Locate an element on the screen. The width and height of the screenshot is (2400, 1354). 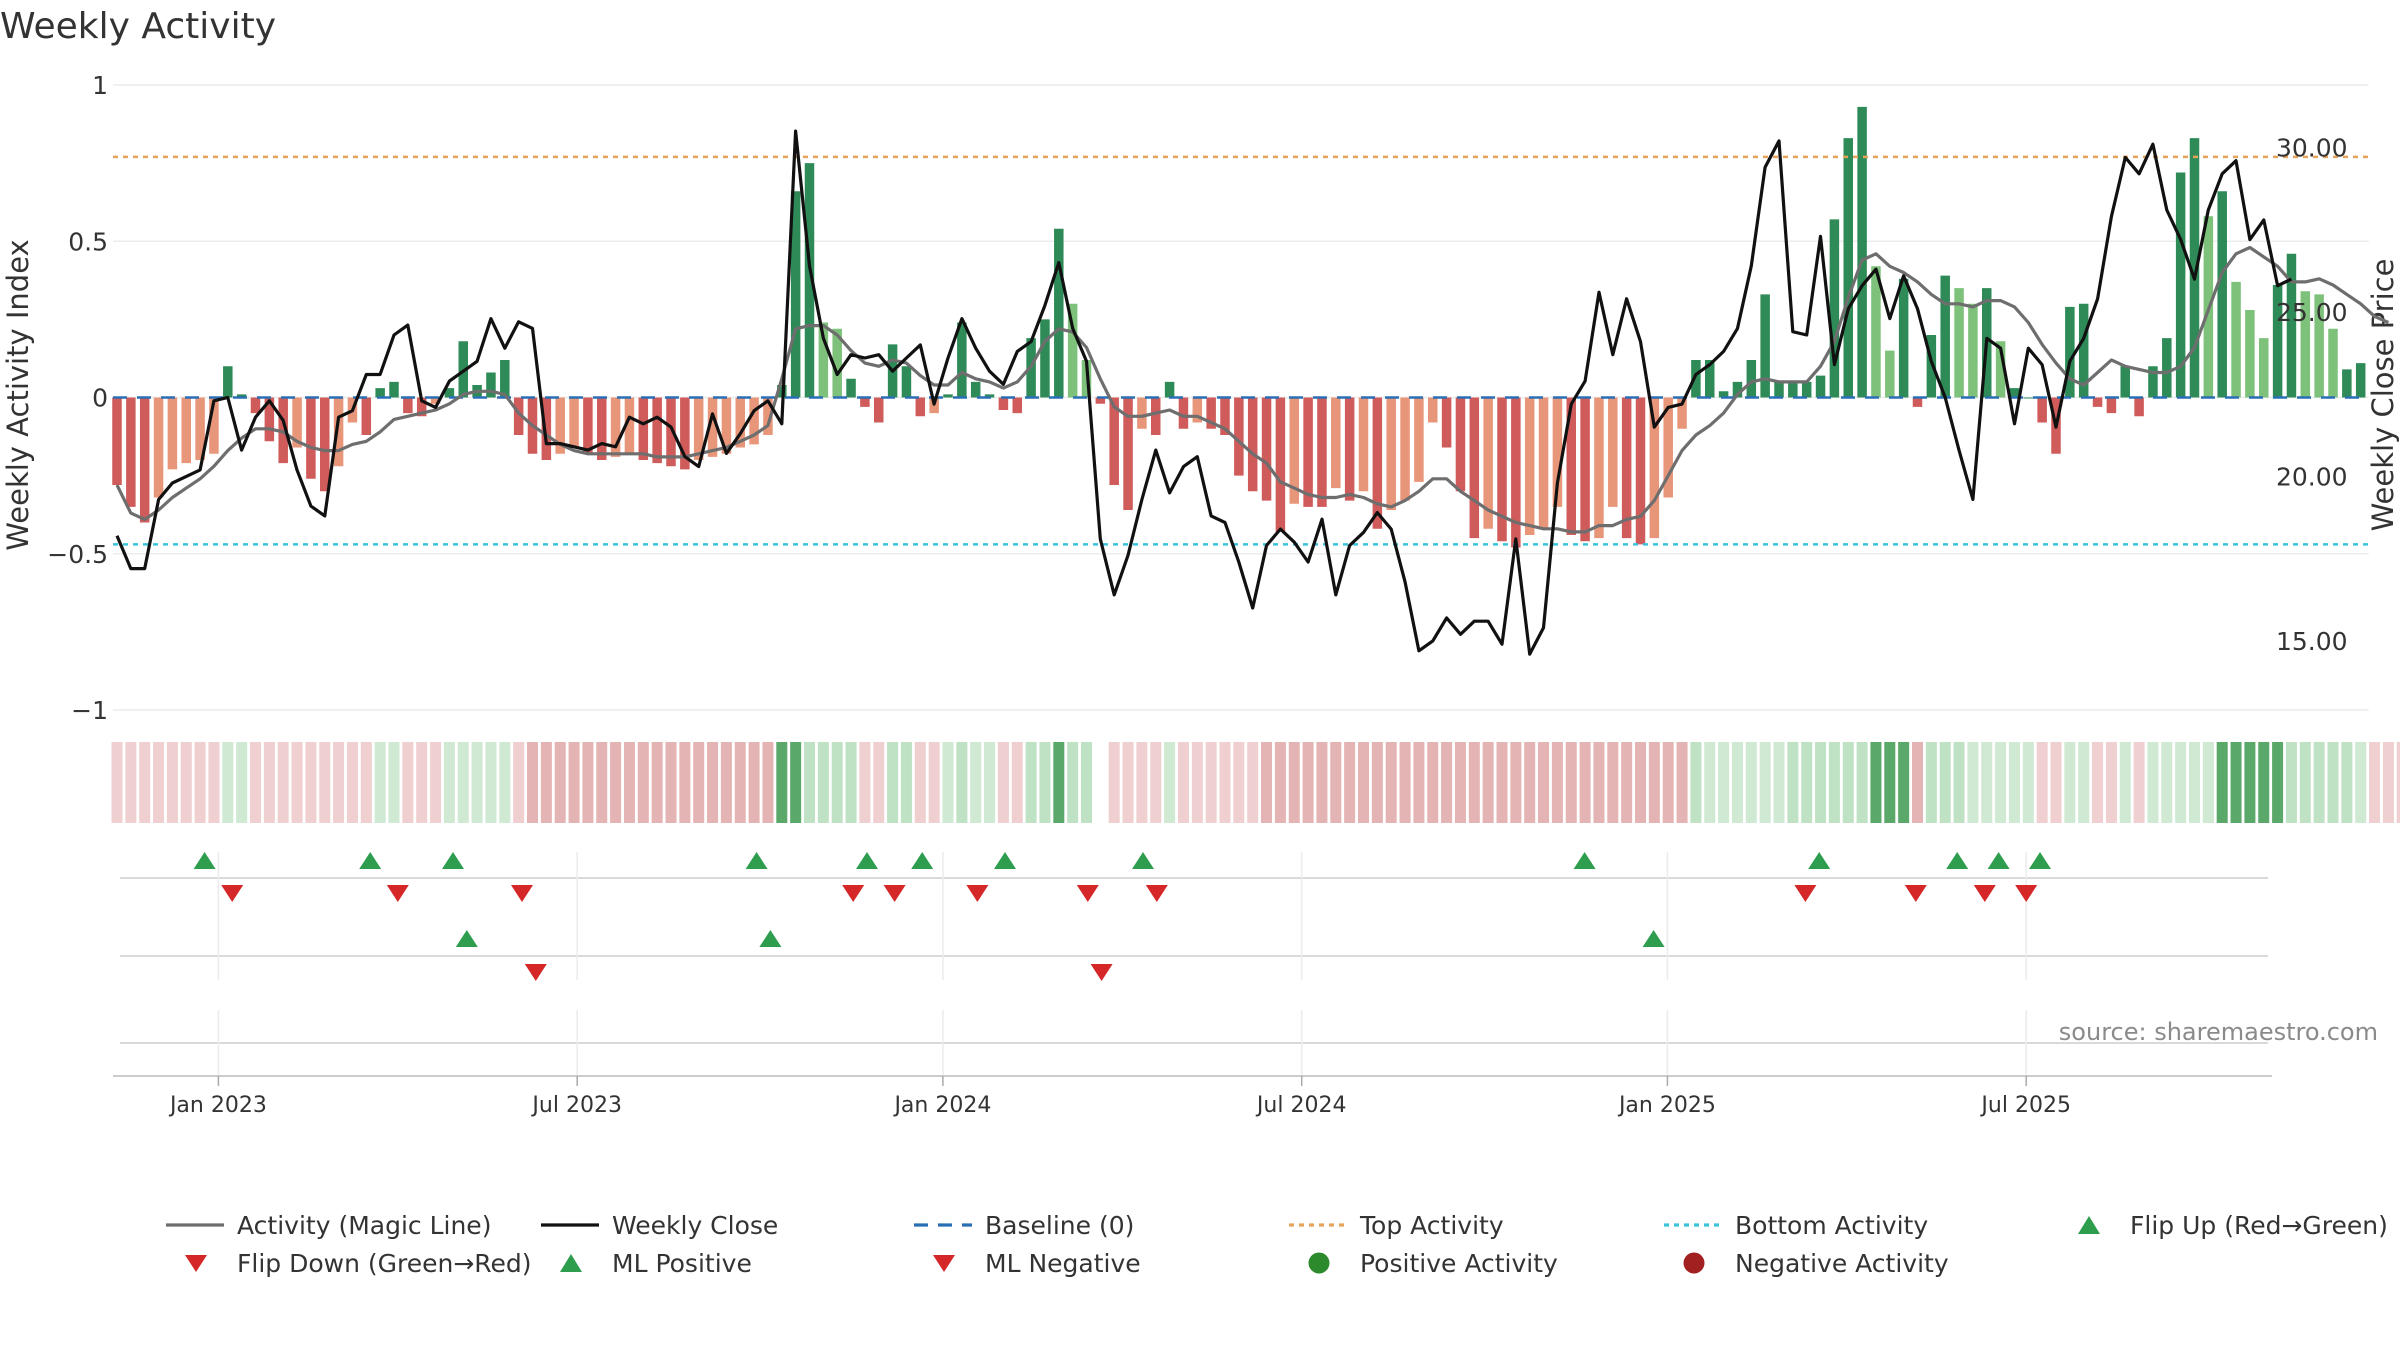
legend-item: Baseline (0) is located at coordinates (1024, 1225).